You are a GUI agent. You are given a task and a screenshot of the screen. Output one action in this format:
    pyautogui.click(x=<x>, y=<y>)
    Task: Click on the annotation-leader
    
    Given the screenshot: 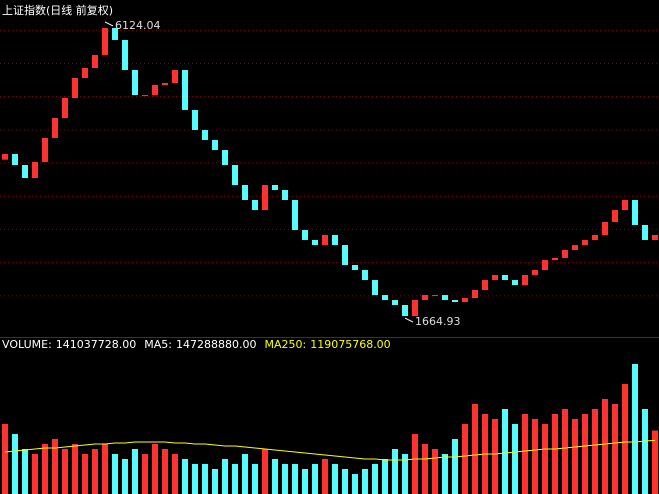 What is the action you would take?
    pyautogui.click(x=409, y=320)
    